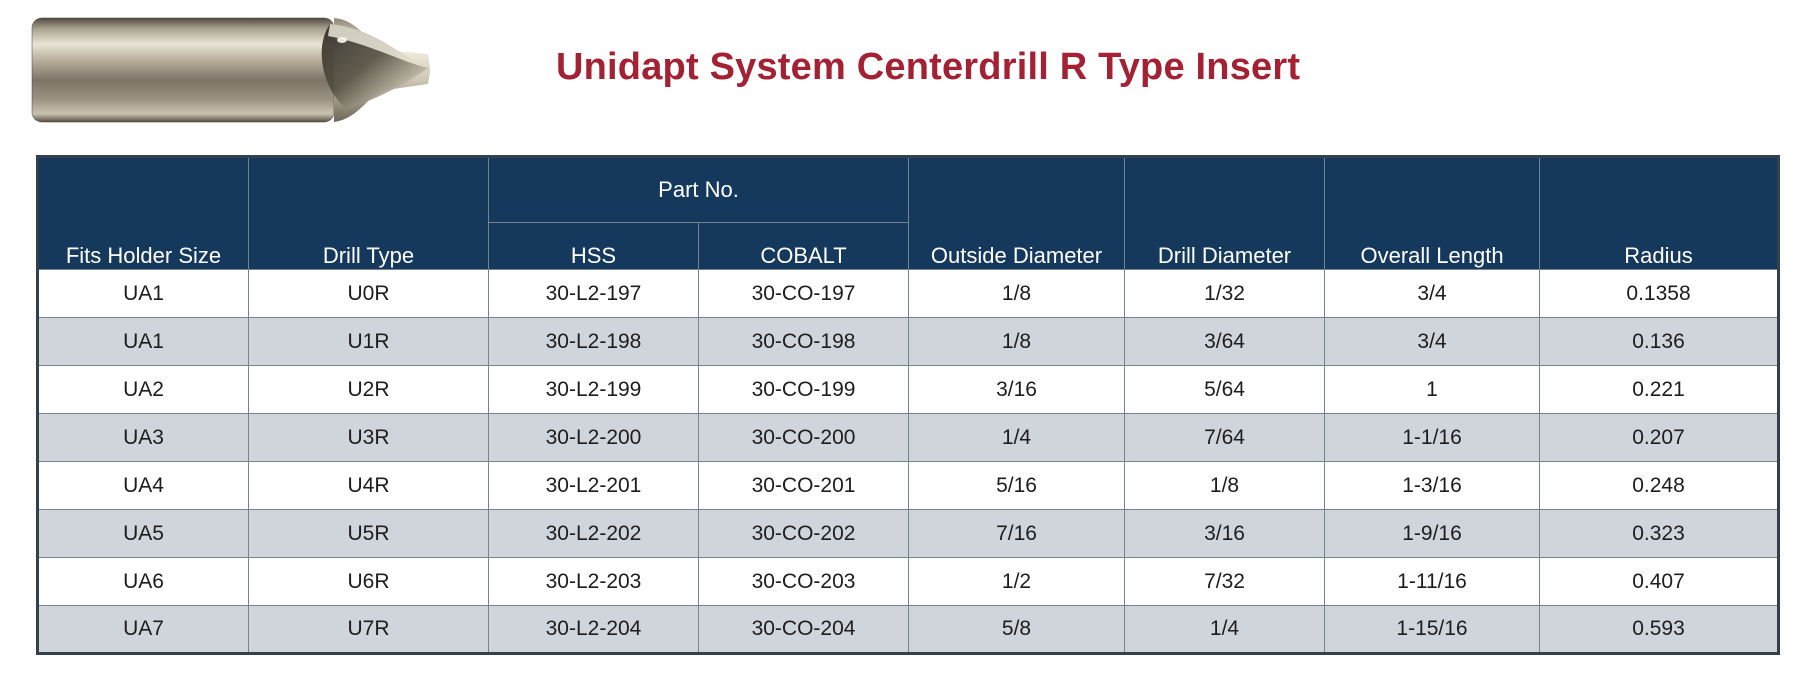 This screenshot has height=688, width=1808. I want to click on col-header-drill-diameter: Drill Diameter, so click(1225, 213).